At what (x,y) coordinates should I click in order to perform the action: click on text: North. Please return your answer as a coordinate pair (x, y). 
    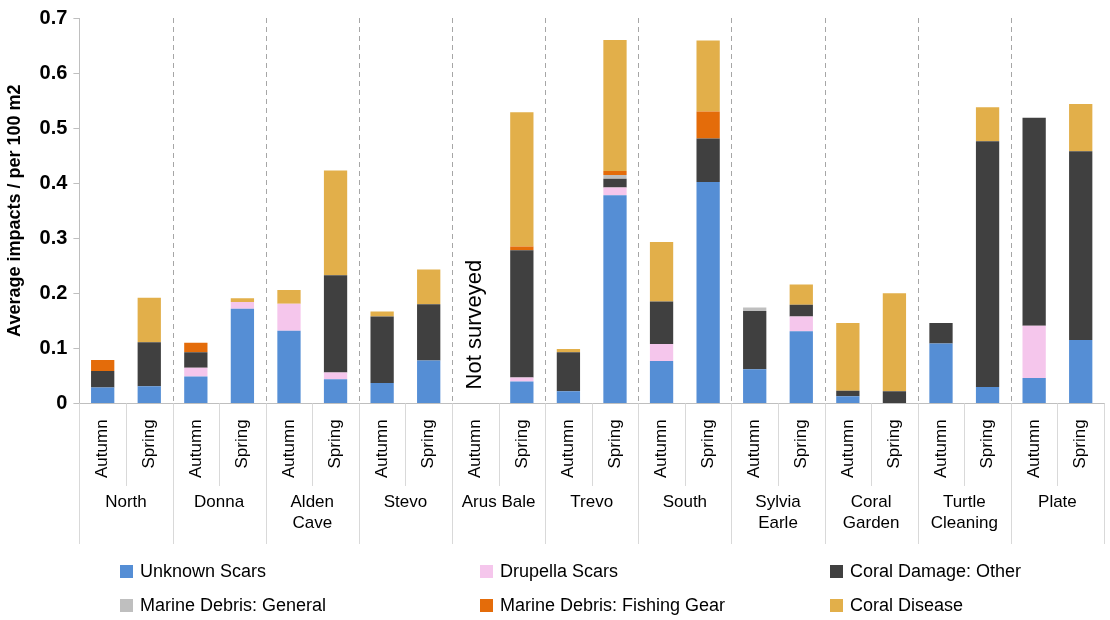
    Looking at the image, I should click on (126, 502).